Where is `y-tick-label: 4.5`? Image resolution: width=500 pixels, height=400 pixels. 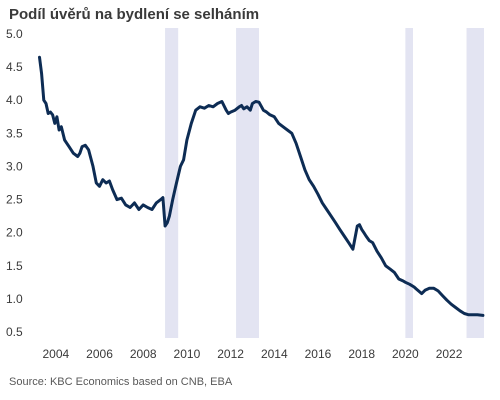 y-tick-label: 4.5 is located at coordinates (14, 67).